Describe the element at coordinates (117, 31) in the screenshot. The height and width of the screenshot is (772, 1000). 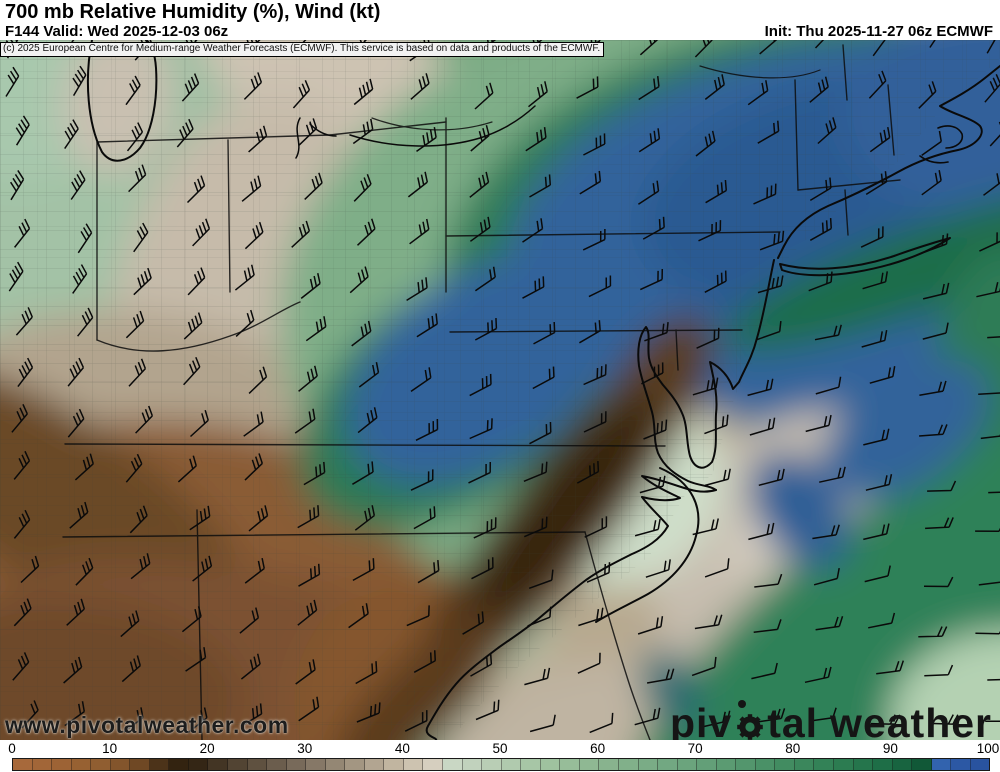
I see `valid-time-label: F144 Valid: Wed 2025-12-03 06z` at that location.